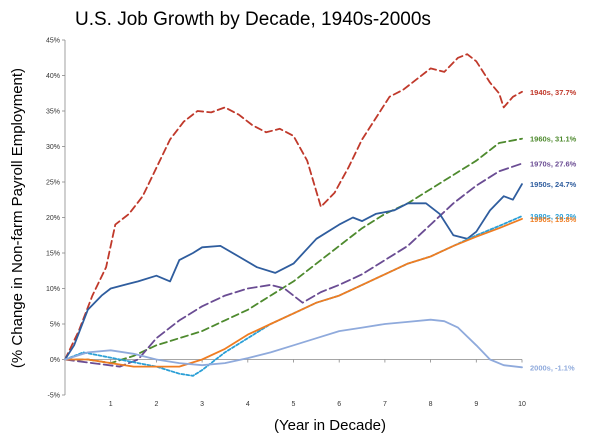 This screenshot has width=600, height=437. I want to click on x-axis-title: (Year in Decade), so click(330, 425).